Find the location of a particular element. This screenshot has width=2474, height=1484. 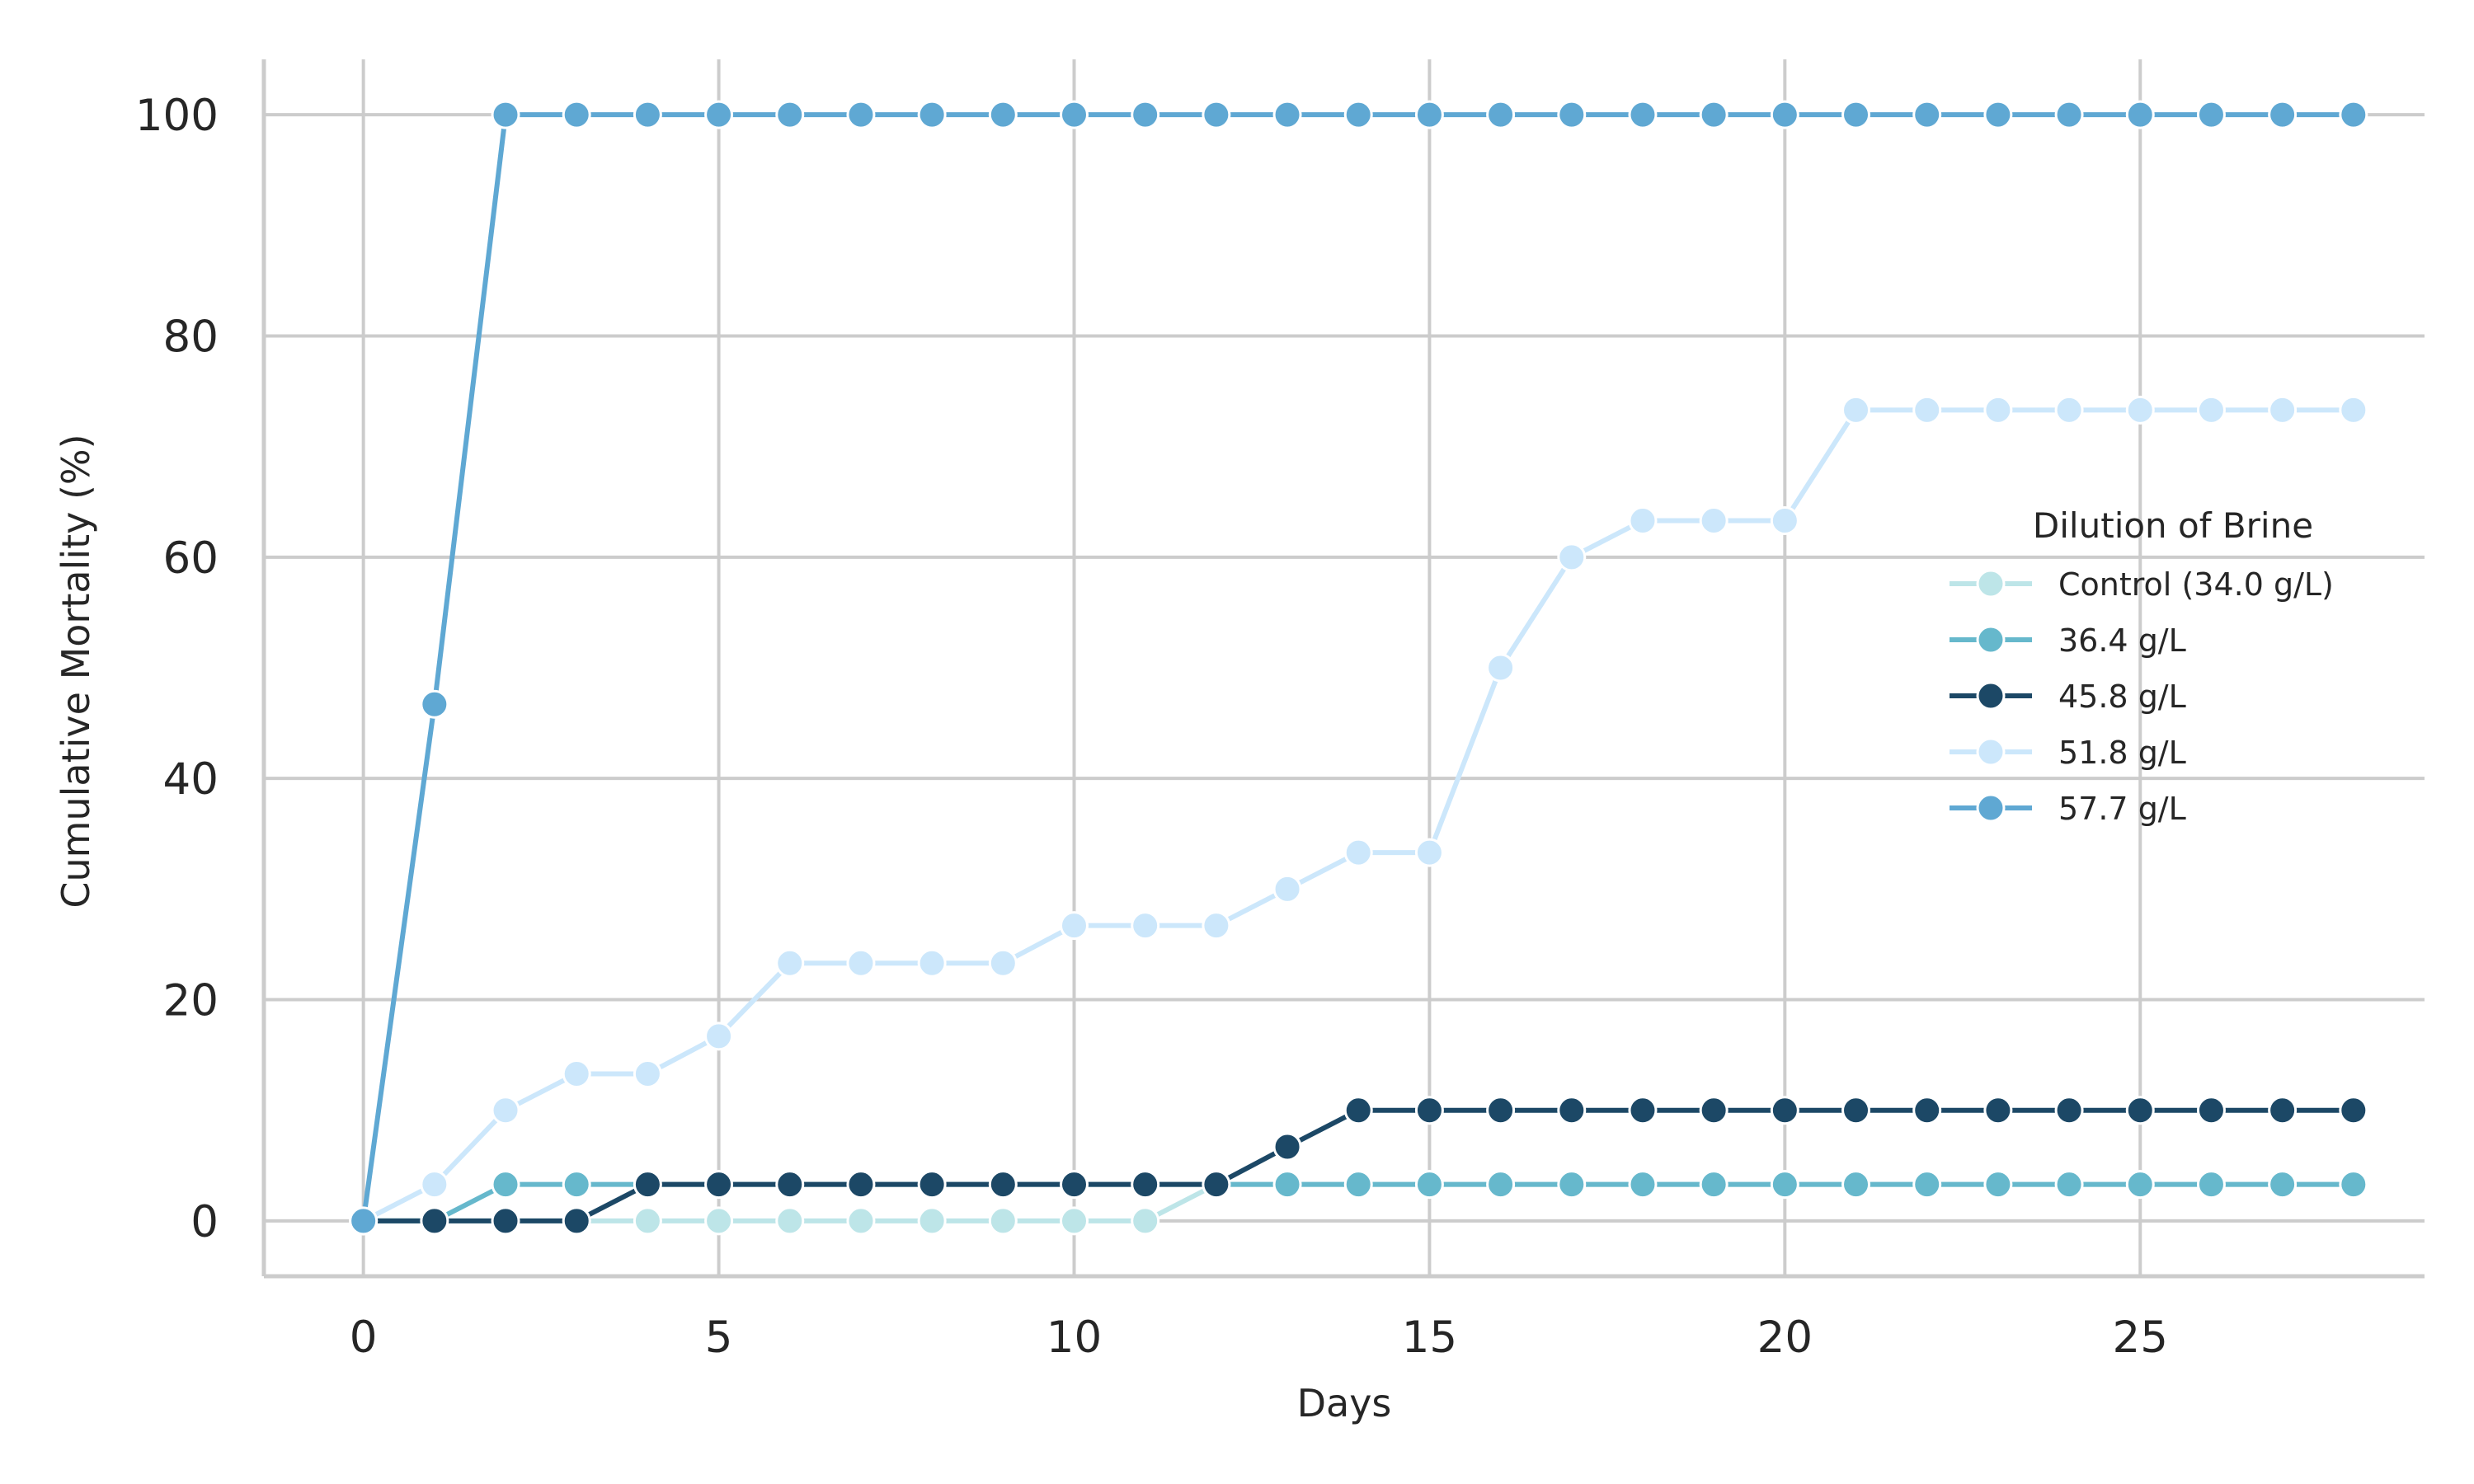

x-axis-label: Days is located at coordinates (1344, 1403).